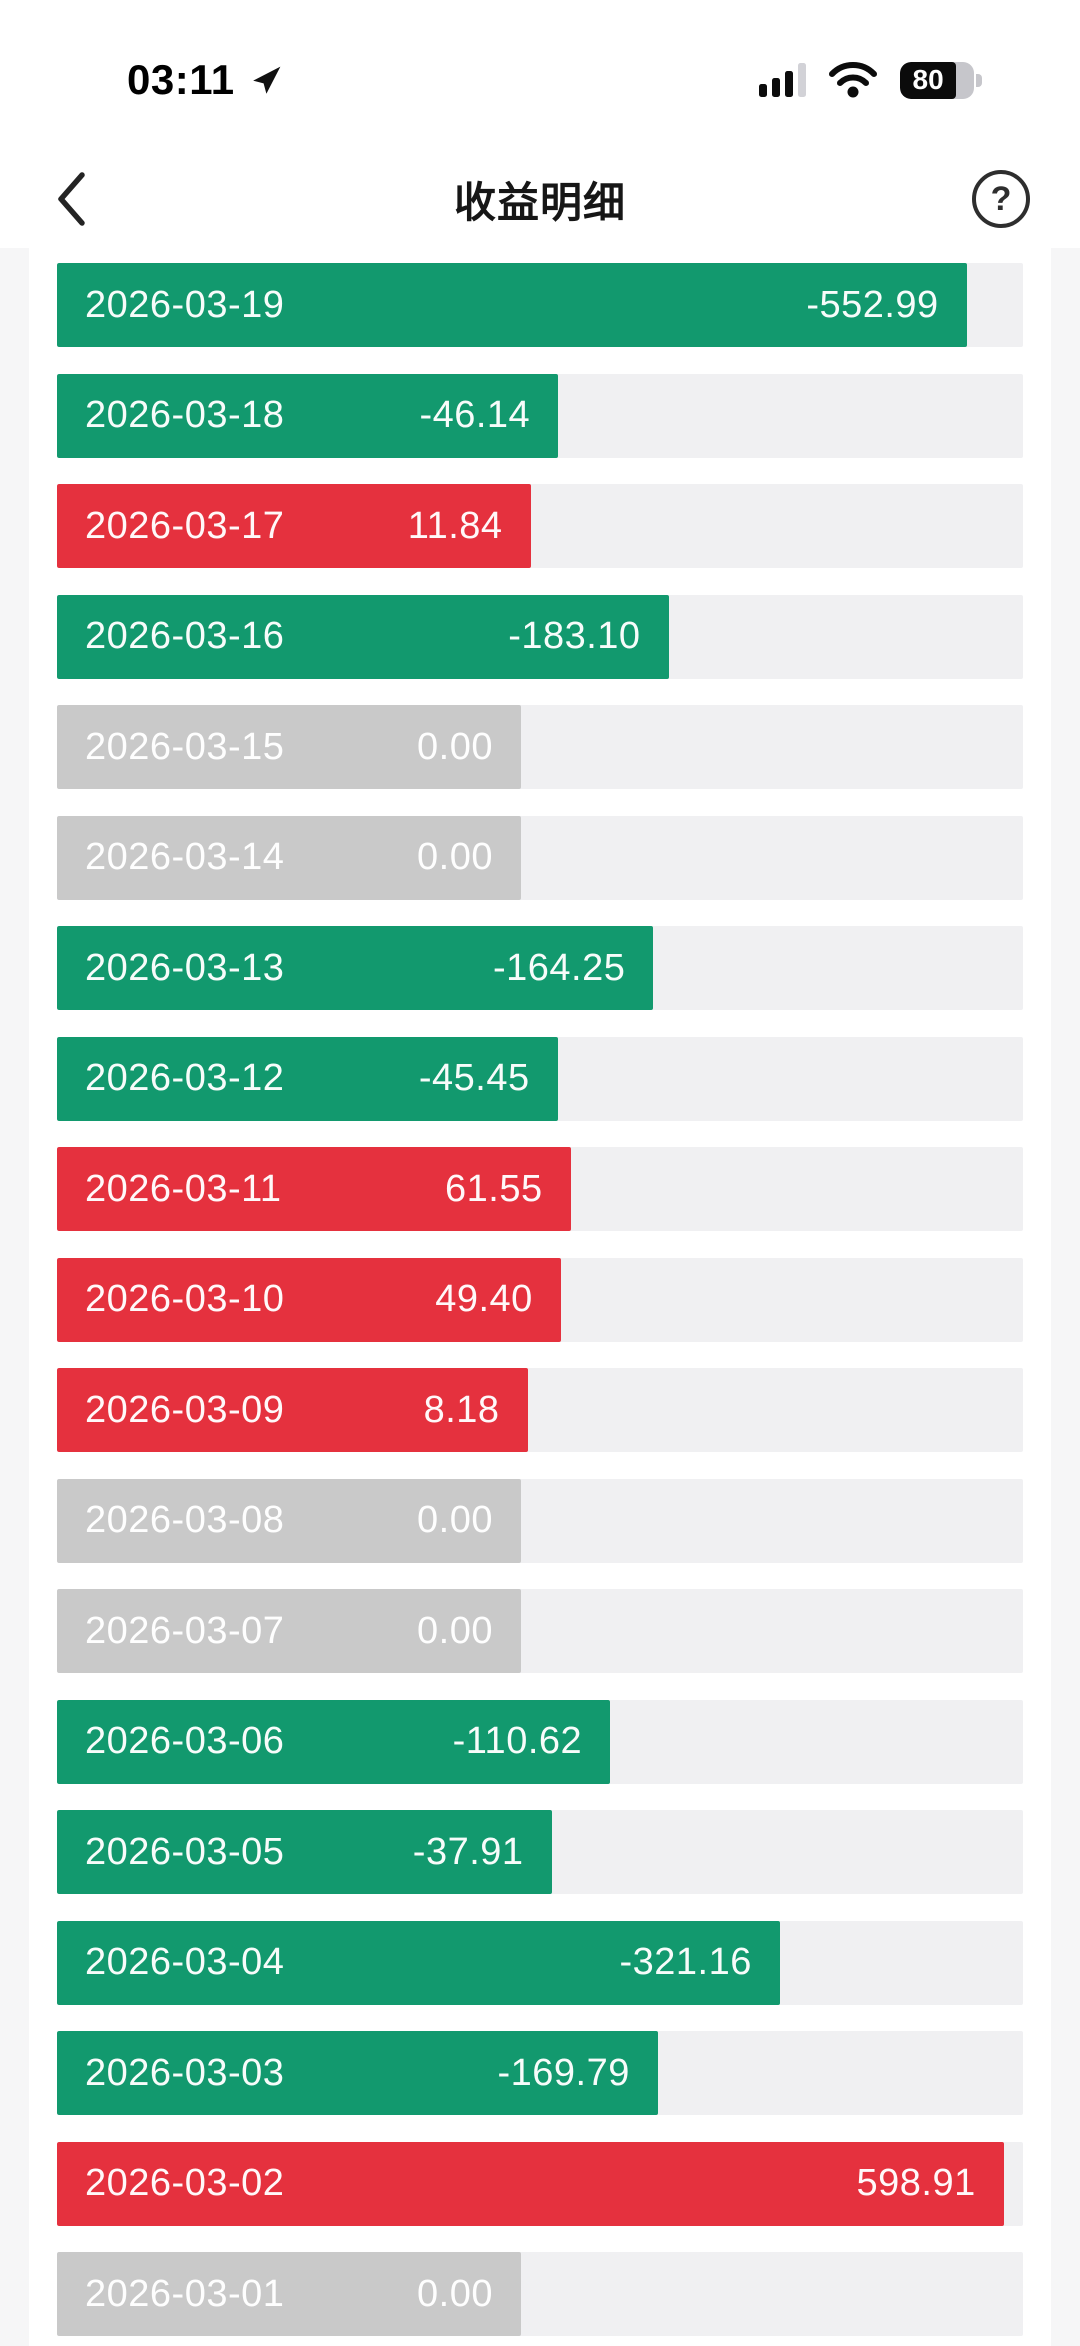 Image resolution: width=1080 pixels, height=2346 pixels. What do you see at coordinates (185, 1520) in the screenshot?
I see `bar-date: 2026-03-08` at bounding box center [185, 1520].